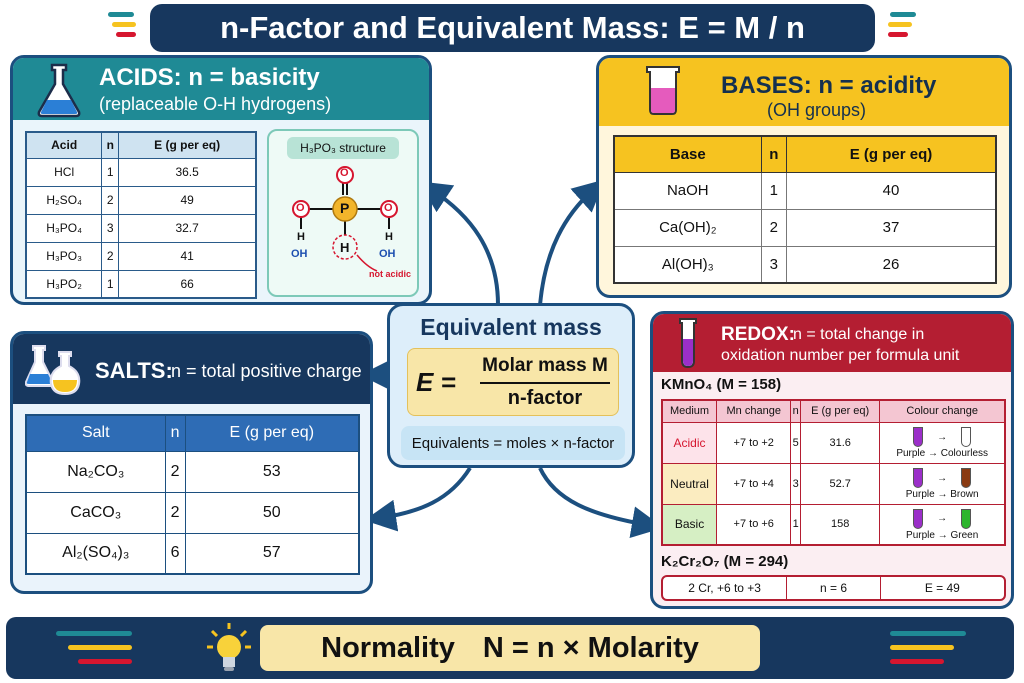  I want to click on normality-formula: N = n × Molarity, so click(590, 647).